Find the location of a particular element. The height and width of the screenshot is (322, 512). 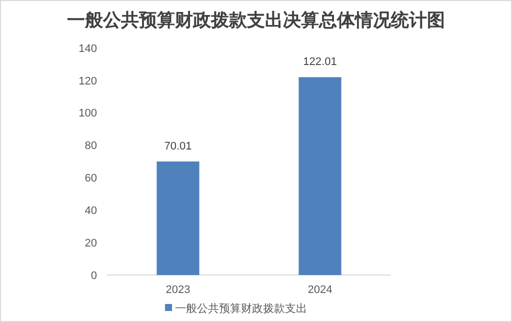

y-tick-label: 40 is located at coordinates (90, 210).